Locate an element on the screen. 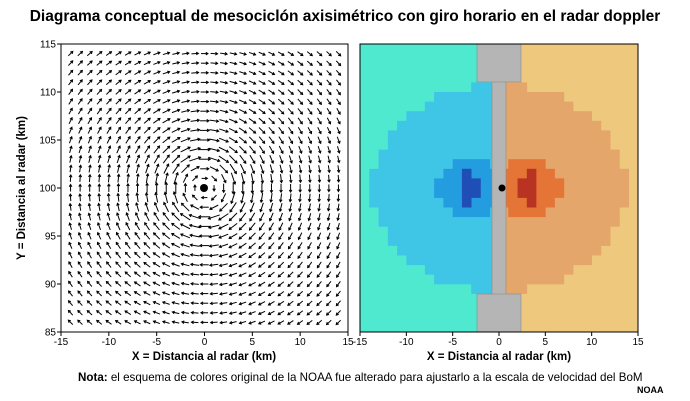  x-tick-label: -15 is located at coordinates (360, 342).